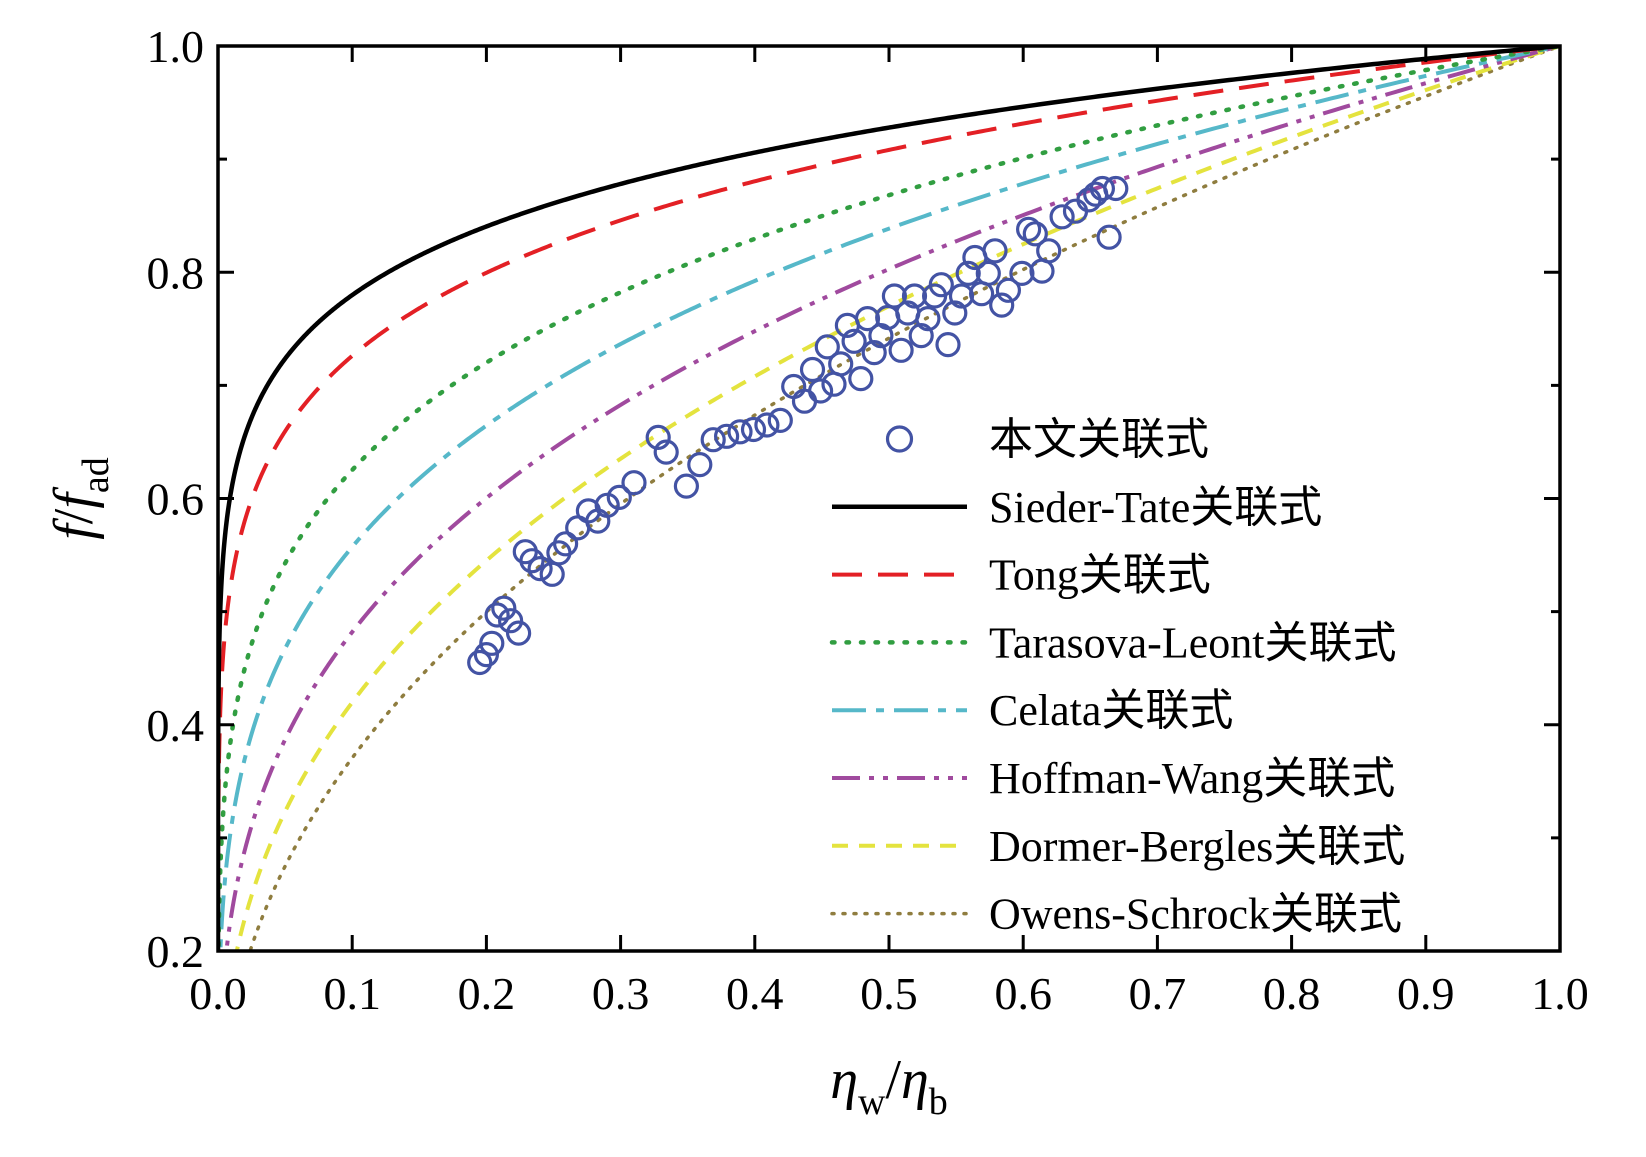  Describe the element at coordinates (176, 951) in the screenshot. I see `y-tick-label: 0.2` at that location.